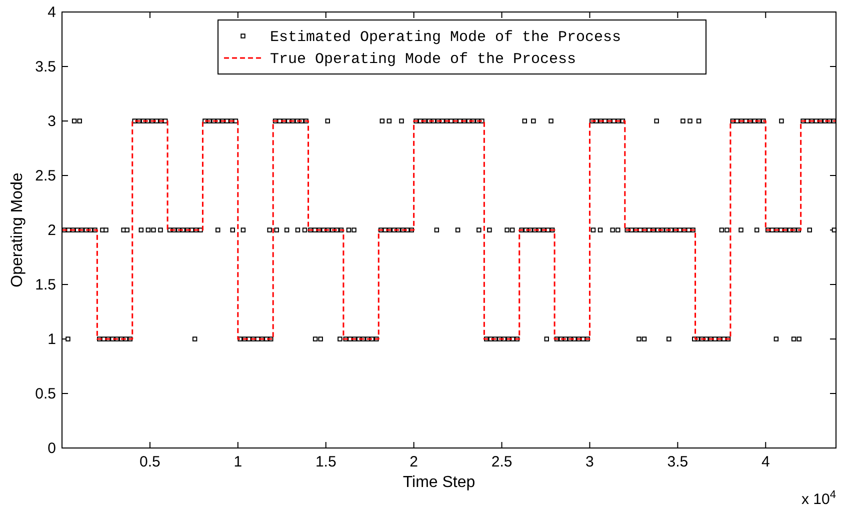 Image resolution: width=843 pixels, height=510 pixels. Describe the element at coordinates (238, 462) in the screenshot. I see `x-tick-label: 1` at that location.